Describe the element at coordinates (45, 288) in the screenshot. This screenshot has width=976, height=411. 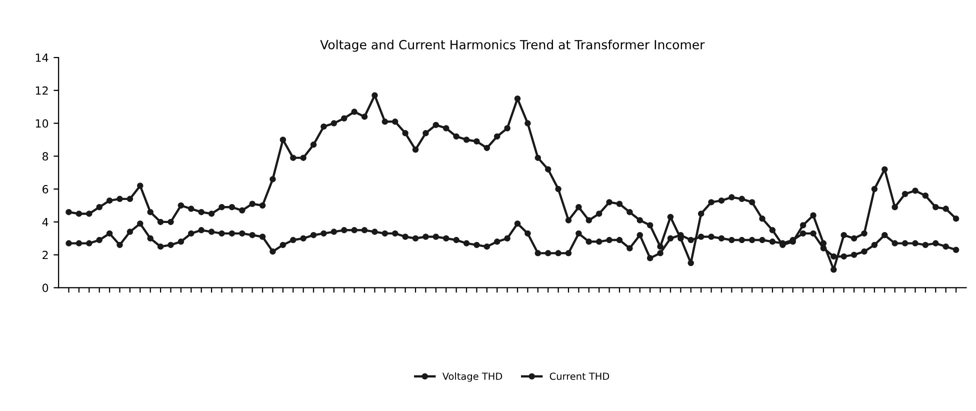
I see `y-tick-label: 0` at that location.